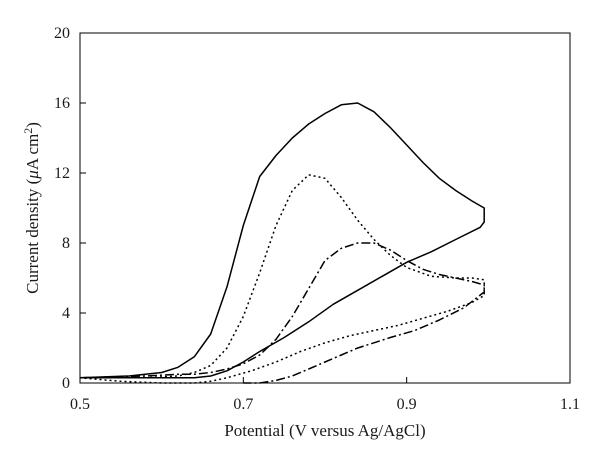  What do you see at coordinates (62, 33) in the screenshot?
I see `y-tick-label: 20` at bounding box center [62, 33].